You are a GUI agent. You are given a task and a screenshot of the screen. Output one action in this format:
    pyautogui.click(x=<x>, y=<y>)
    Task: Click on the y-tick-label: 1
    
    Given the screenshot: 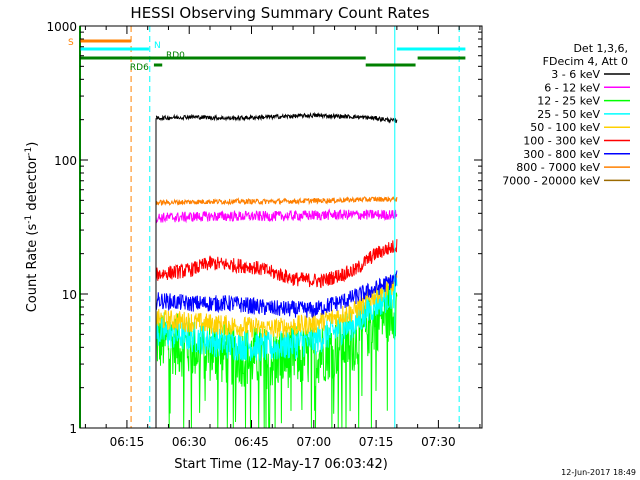 What is the action you would take?
    pyautogui.click(x=73, y=429)
    